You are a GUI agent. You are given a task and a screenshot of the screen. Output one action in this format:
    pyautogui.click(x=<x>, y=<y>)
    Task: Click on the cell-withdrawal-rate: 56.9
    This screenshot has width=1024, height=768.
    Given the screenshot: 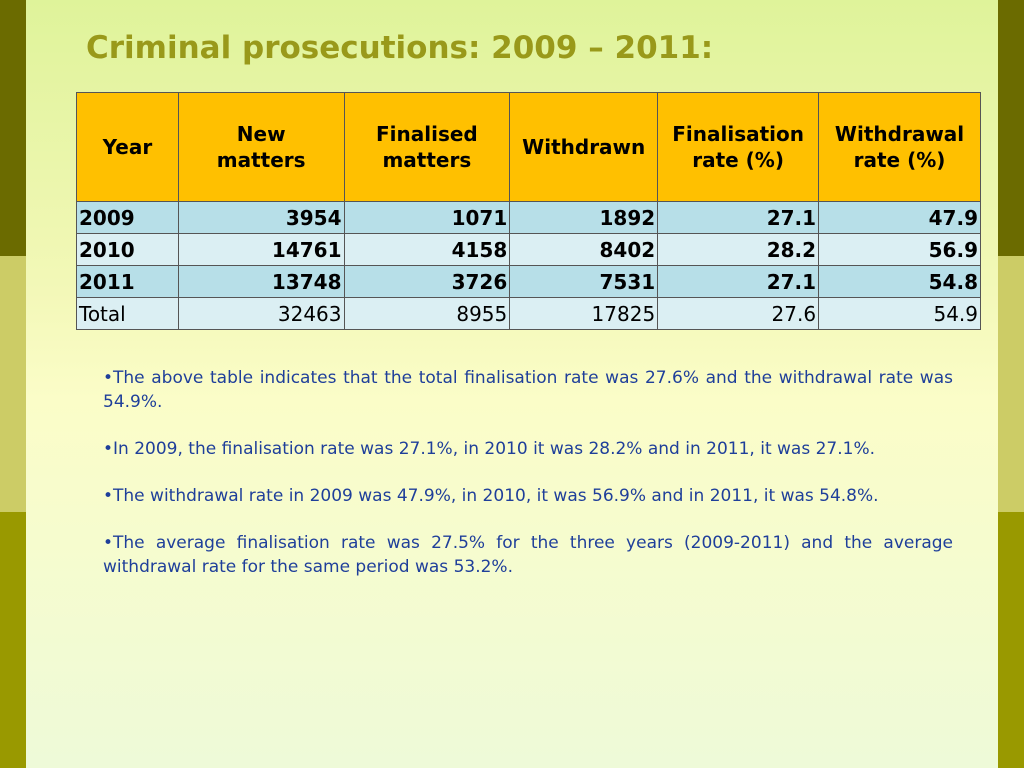 What is the action you would take?
    pyautogui.click(x=899, y=249)
    